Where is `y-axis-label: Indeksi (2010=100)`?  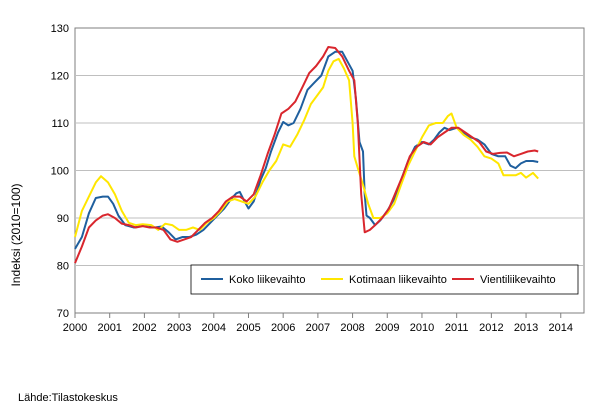
y-axis-label: Indeksi (2010=100) is located at coordinates (16, 234).